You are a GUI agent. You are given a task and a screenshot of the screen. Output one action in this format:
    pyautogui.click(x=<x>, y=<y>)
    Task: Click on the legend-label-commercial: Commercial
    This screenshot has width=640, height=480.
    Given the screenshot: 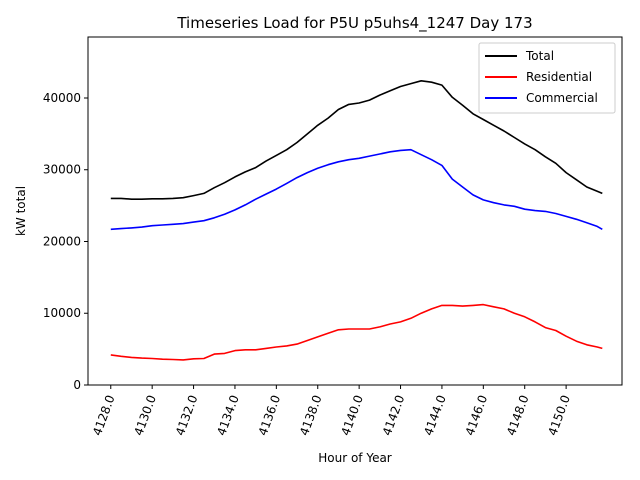 What is the action you would take?
    pyautogui.click(x=562, y=98)
    